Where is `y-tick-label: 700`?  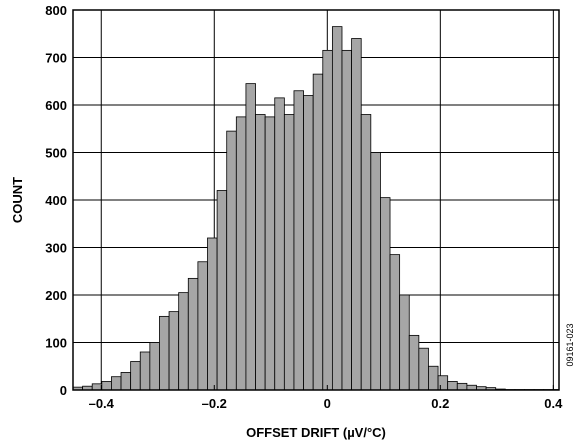 y-tick-label: 700 is located at coordinates (56, 58).